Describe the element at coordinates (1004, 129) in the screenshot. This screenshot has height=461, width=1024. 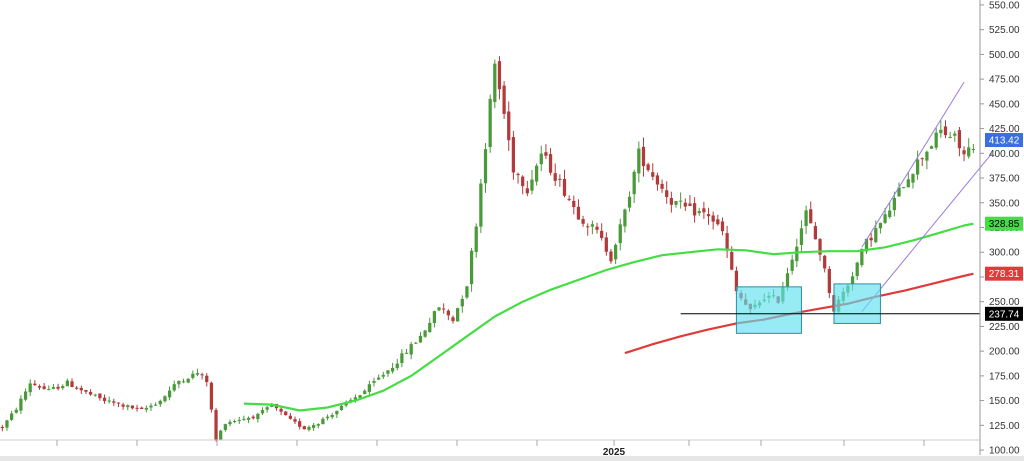
I see `y-tick-label: 425.00` at that location.